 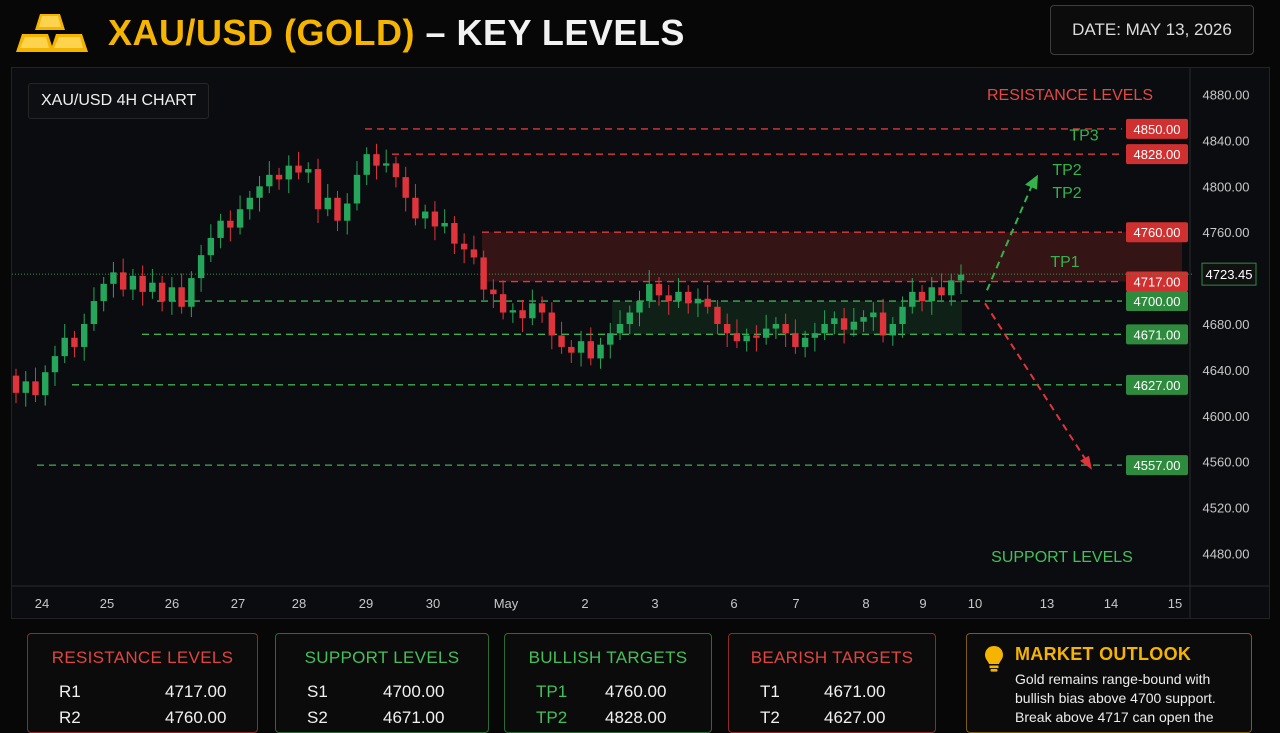 What do you see at coordinates (299, 603) in the screenshot?
I see `x-tick-label: 28` at bounding box center [299, 603].